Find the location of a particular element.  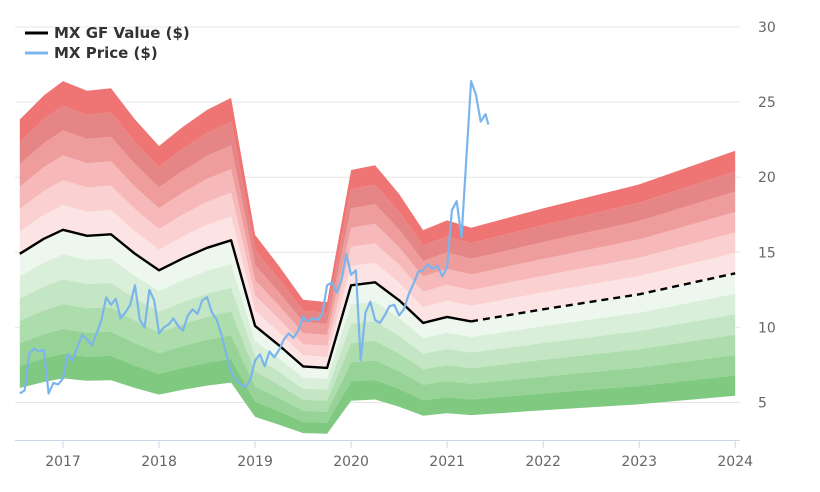

legend: MX GF Value ($) MX Price ($) is located at coordinates (107, 43).